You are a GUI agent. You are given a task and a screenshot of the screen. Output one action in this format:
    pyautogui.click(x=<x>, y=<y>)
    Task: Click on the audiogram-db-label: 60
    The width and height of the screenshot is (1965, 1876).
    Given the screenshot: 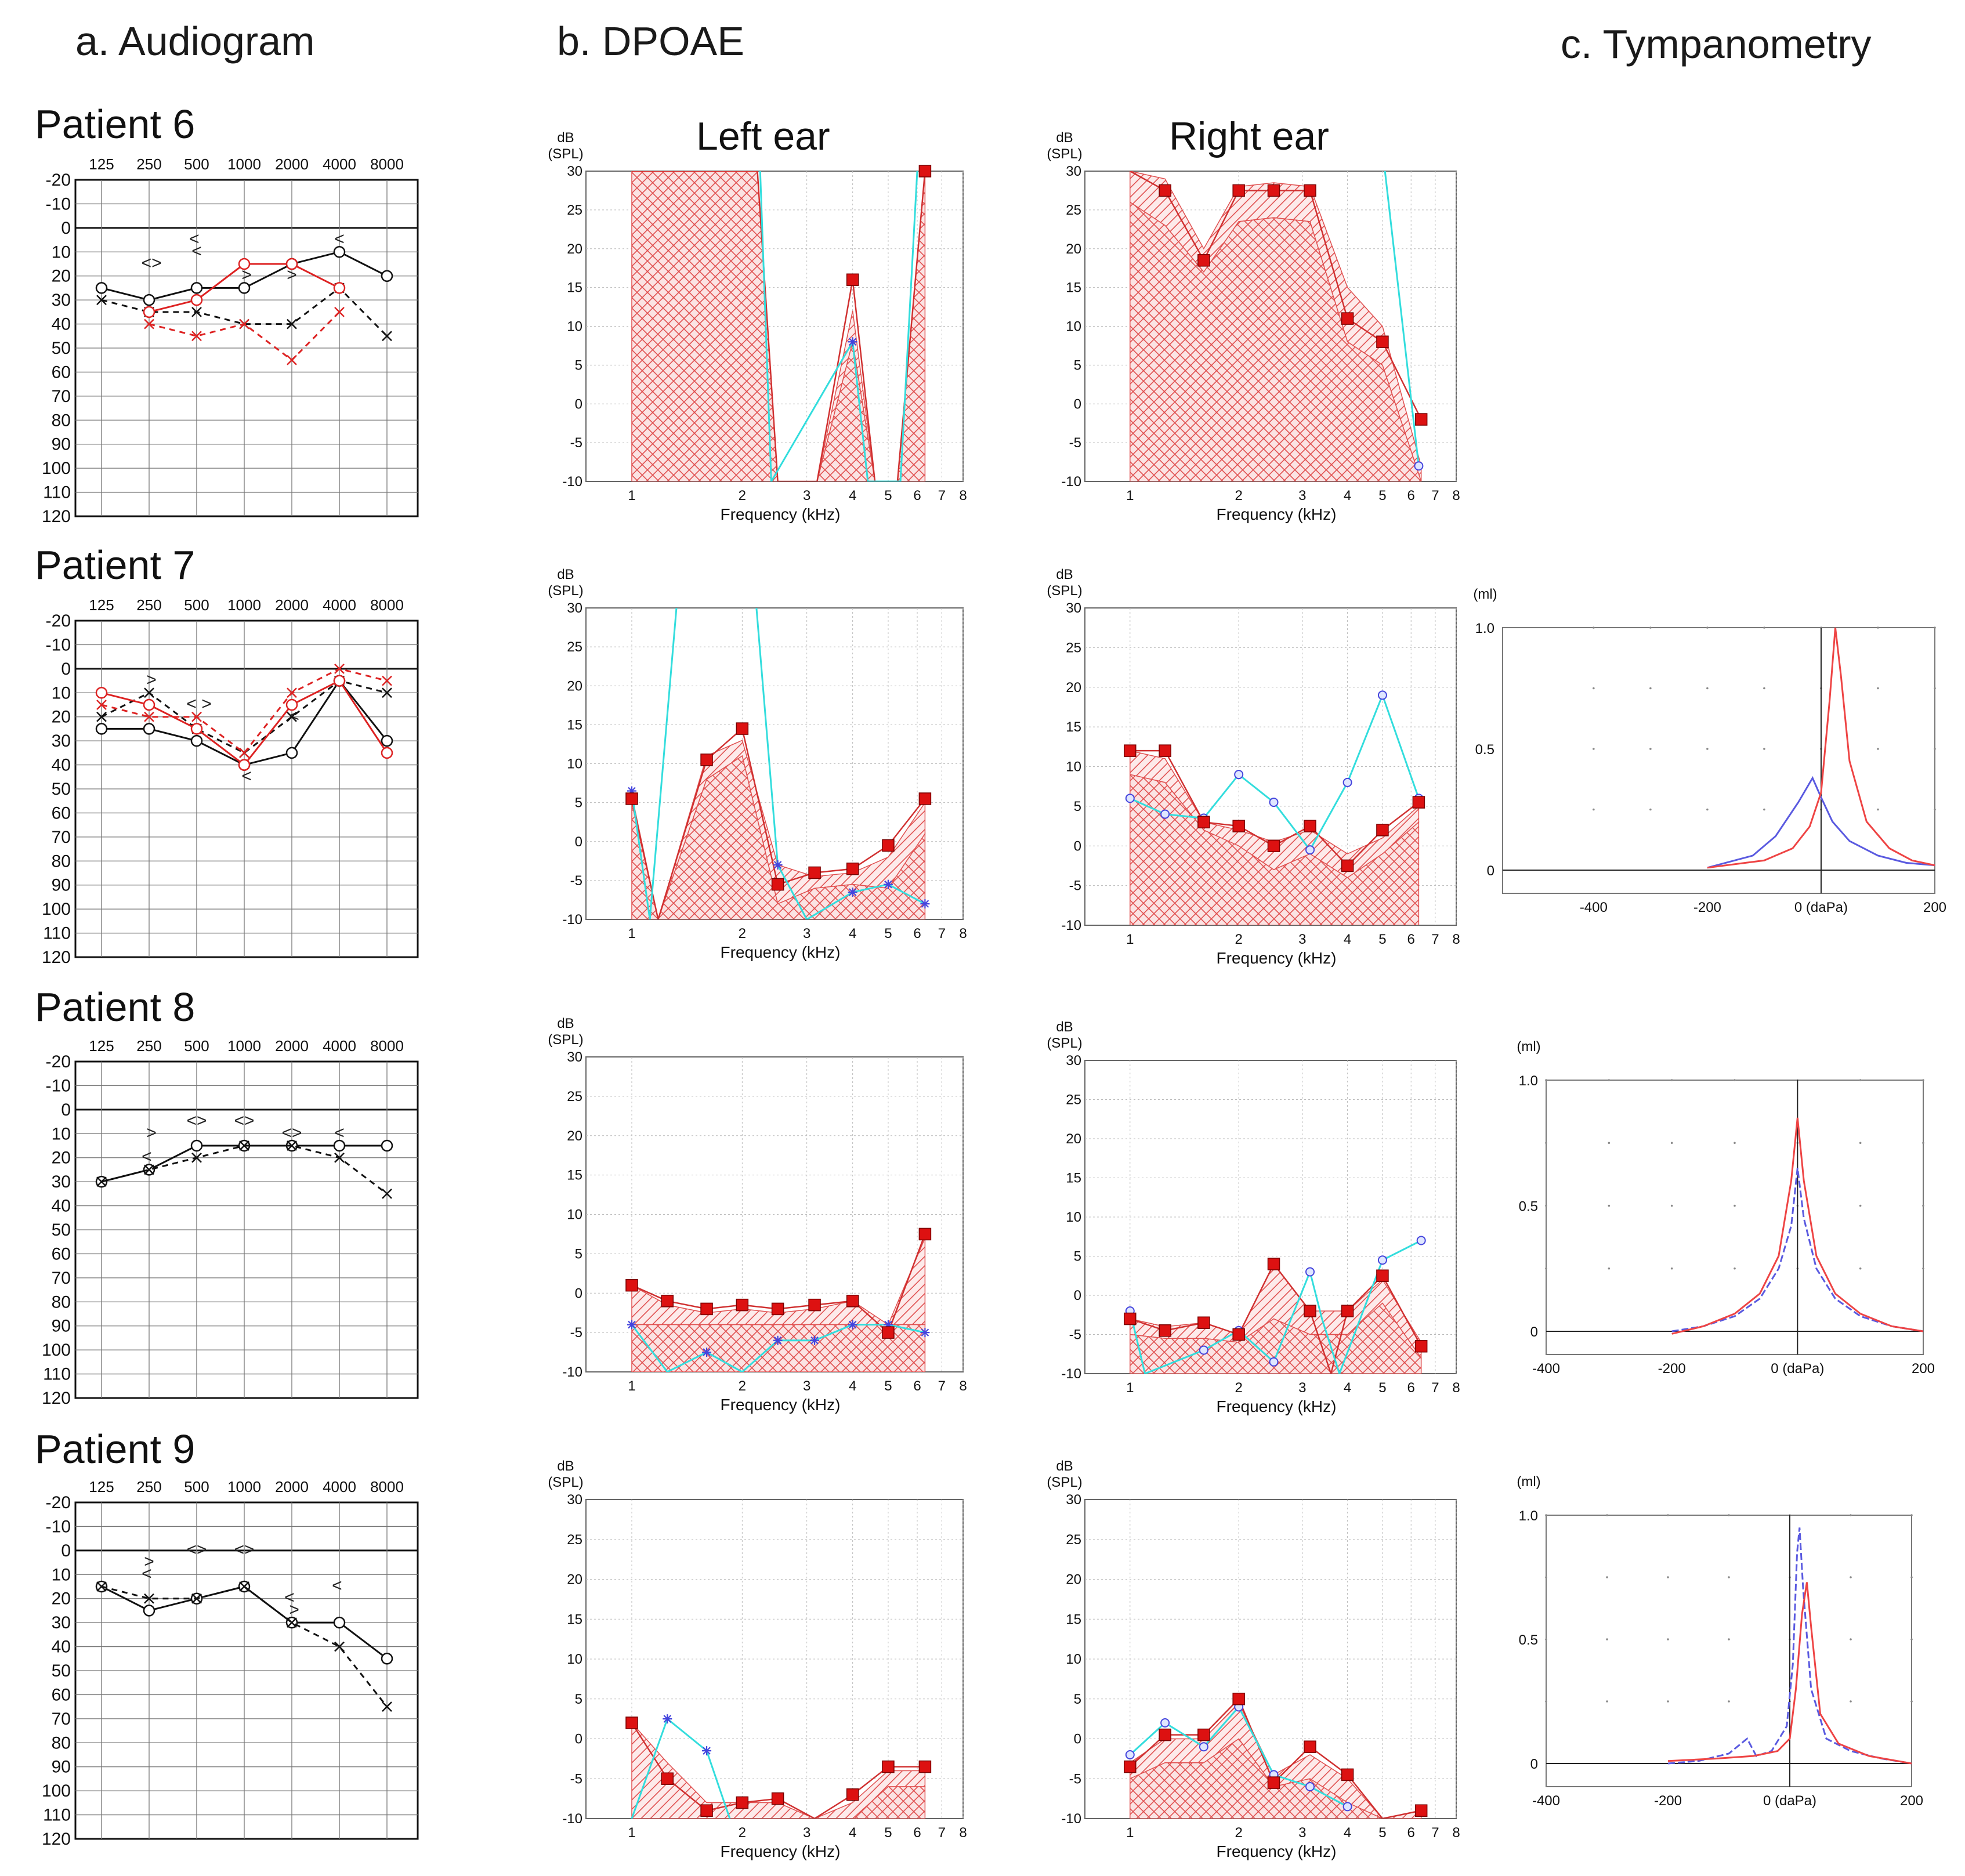 What is the action you would take?
    pyautogui.click(x=61, y=1254)
    